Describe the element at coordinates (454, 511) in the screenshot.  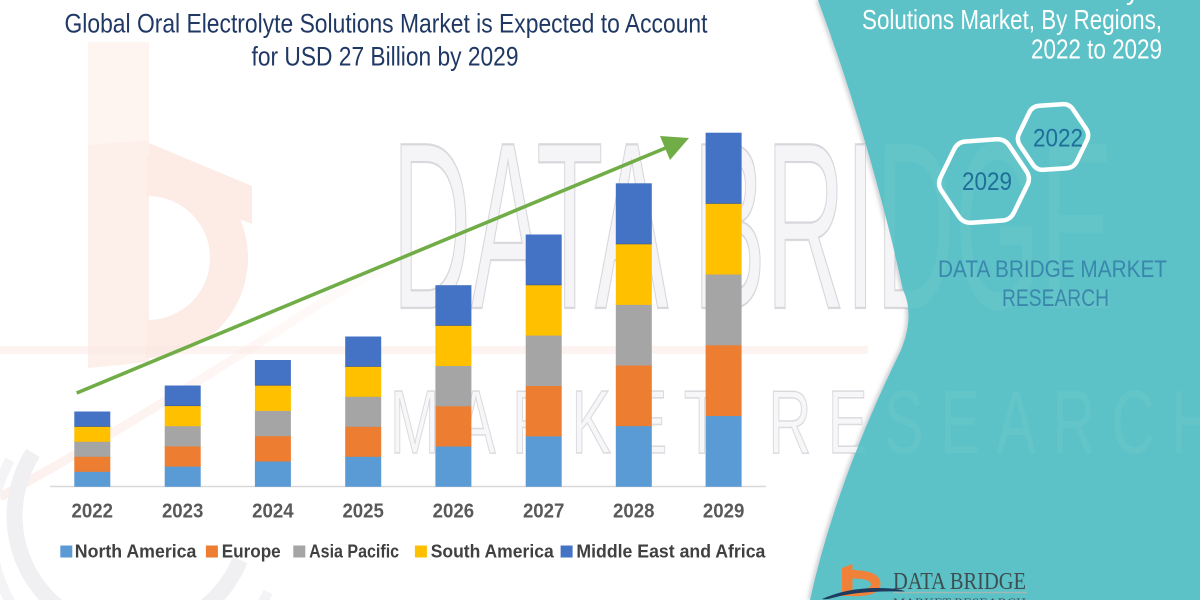
I see `svg-text: 2026` at that location.